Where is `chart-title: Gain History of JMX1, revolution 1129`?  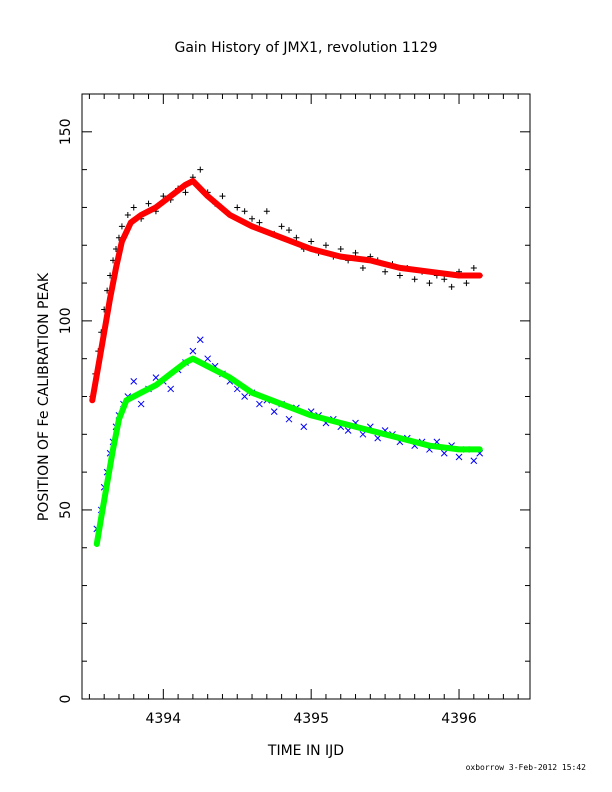 chart-title: Gain History of JMX1, revolution 1129 is located at coordinates (305, 48).